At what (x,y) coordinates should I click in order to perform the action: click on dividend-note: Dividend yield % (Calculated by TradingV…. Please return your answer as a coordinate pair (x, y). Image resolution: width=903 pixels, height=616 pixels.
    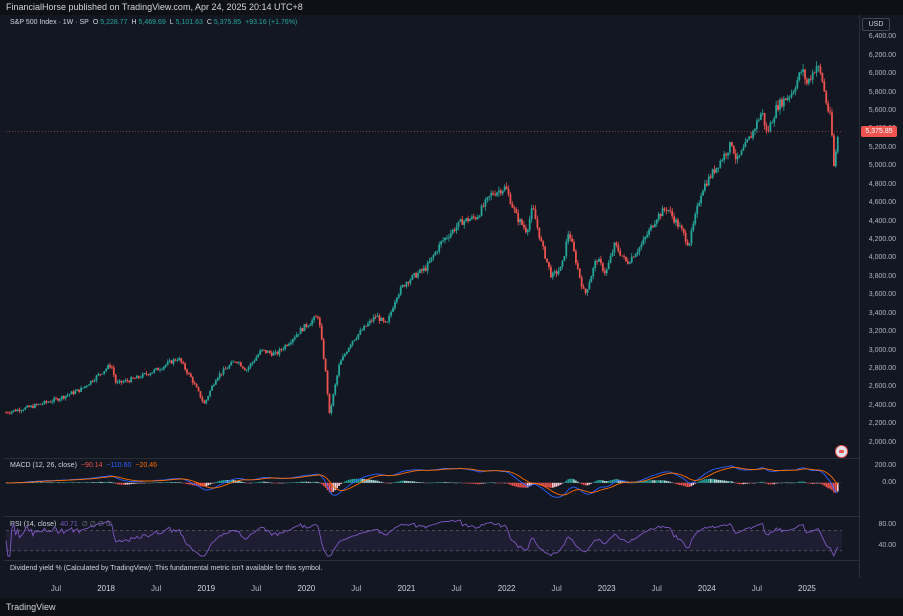
    Looking at the image, I should click on (166, 568).